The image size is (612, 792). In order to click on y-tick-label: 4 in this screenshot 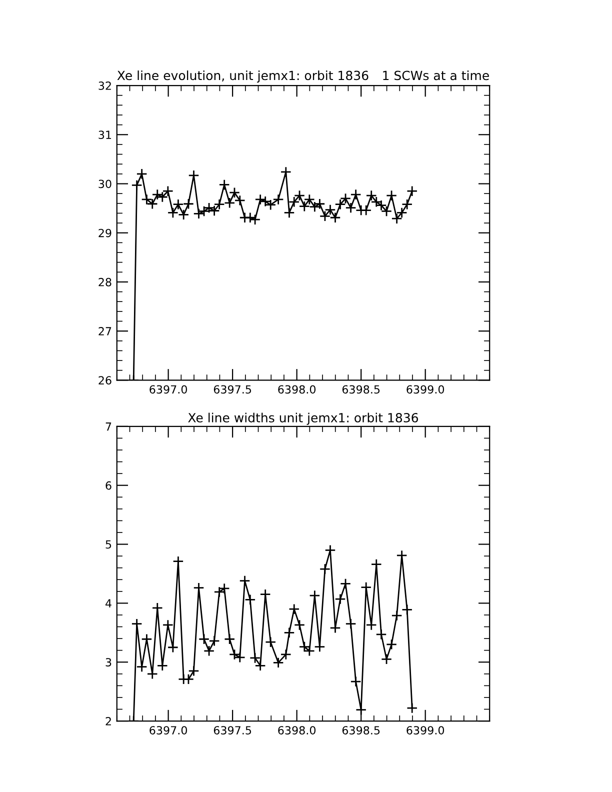, I will do `click(109, 603)`.